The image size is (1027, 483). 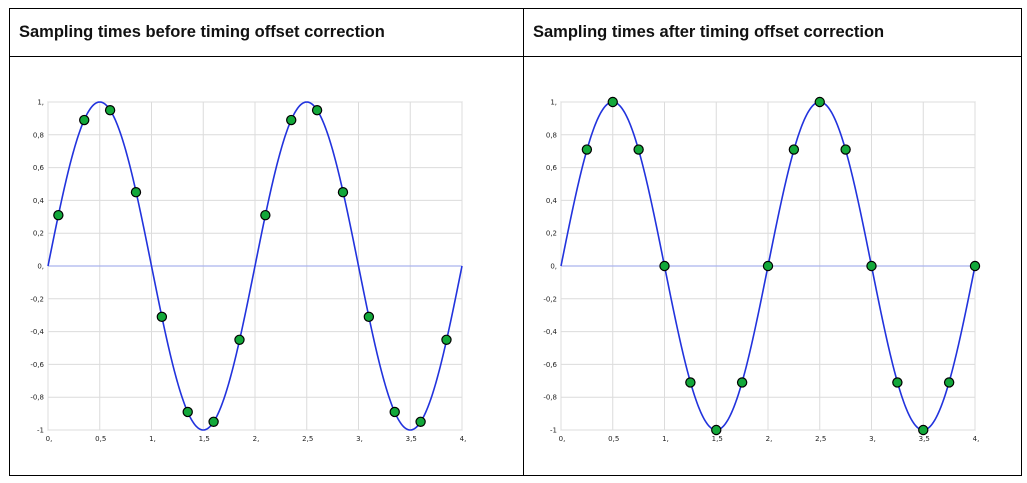 I want to click on column-divider, so click(x=523, y=242).